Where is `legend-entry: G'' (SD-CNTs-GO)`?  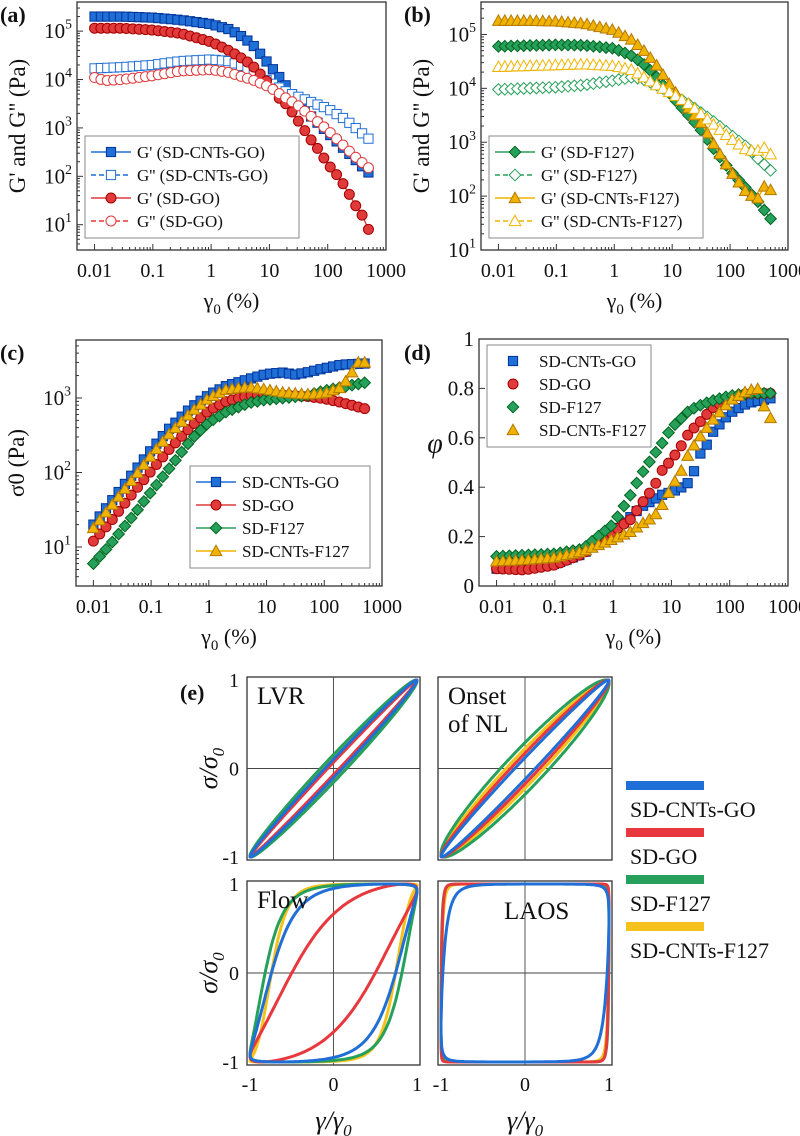 legend-entry: G'' (SD-CNTs-GO) is located at coordinates (179, 175).